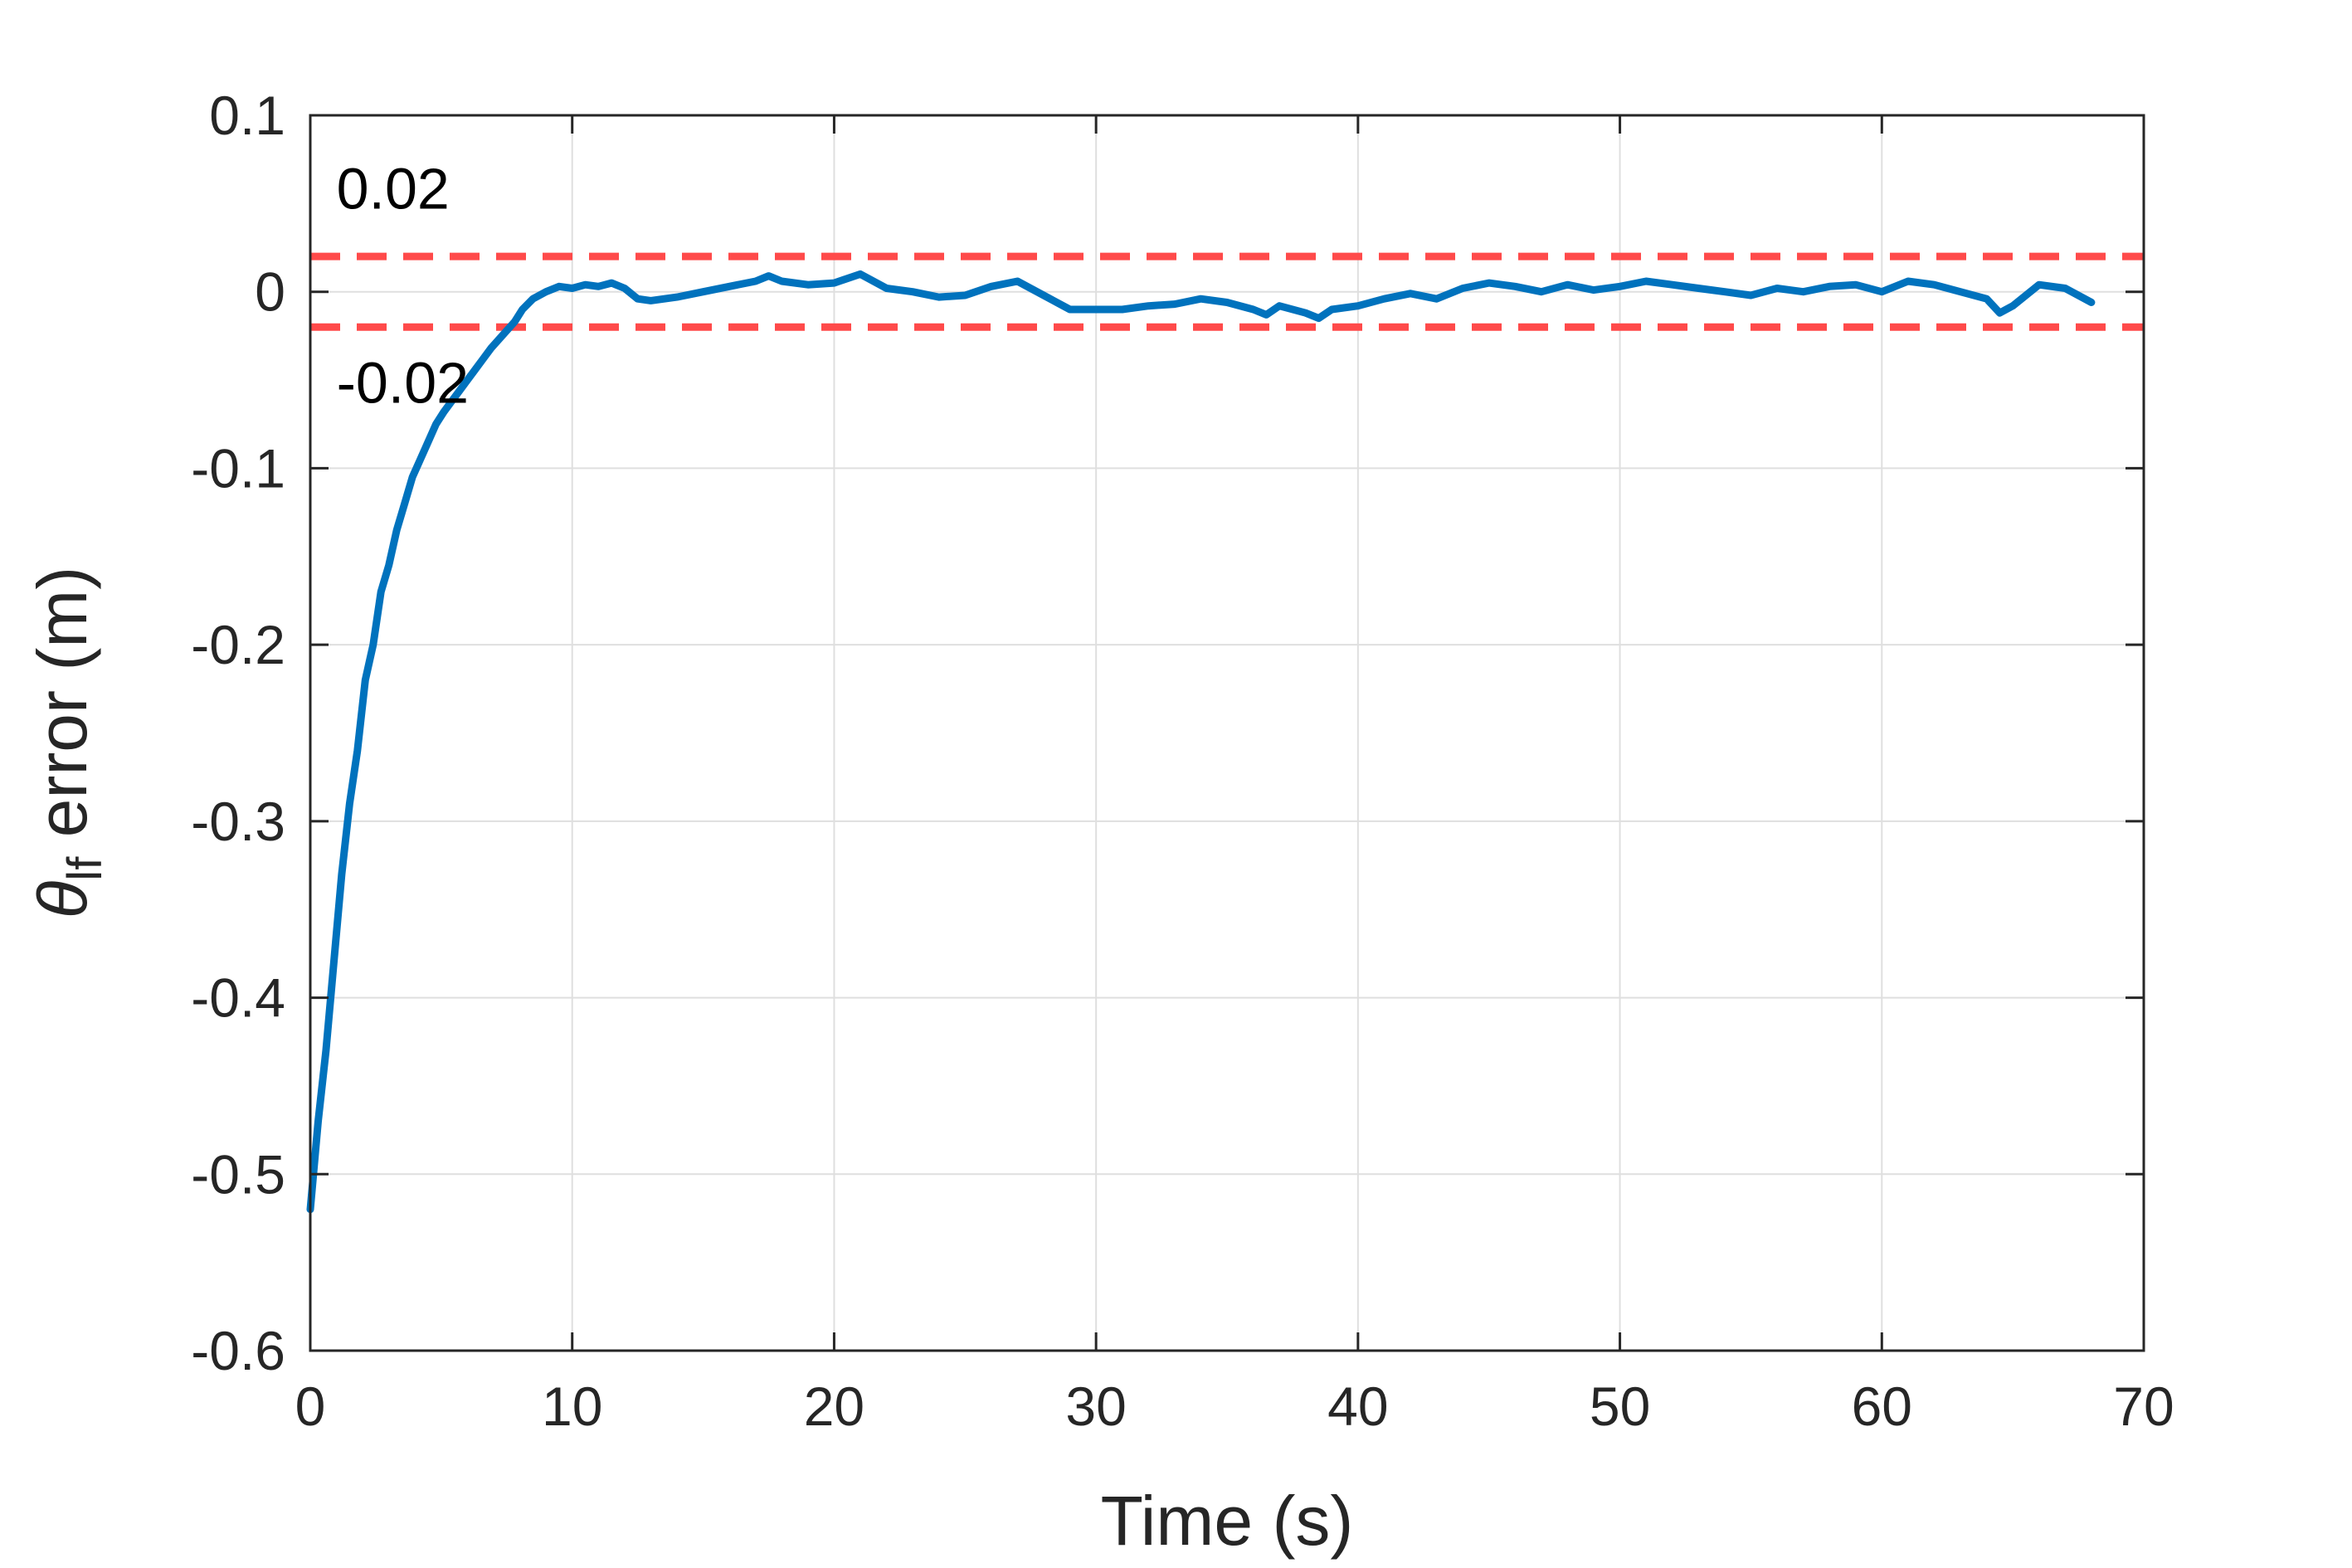 The image size is (2352, 1568). Describe the element at coordinates (62, 900) in the screenshot. I see `y-axis-symbol: θ` at that location.